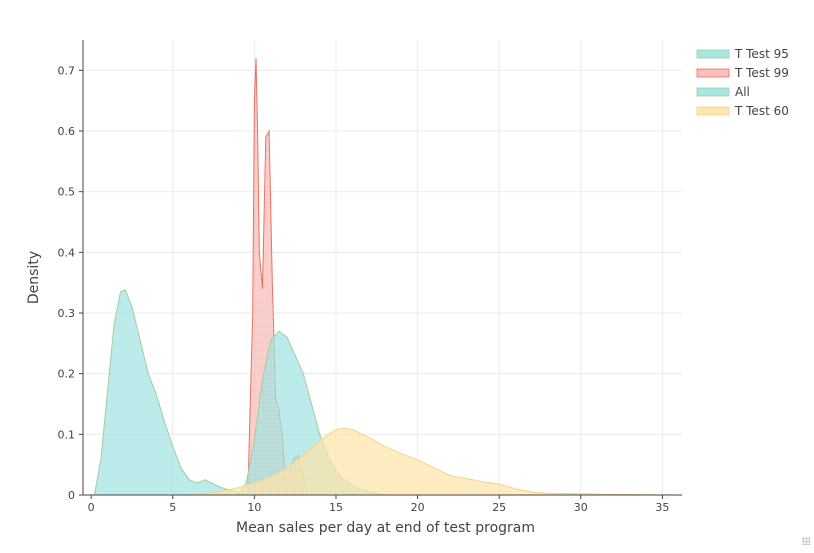 The width and height of the screenshot is (814, 553). I want to click on x-tick-label: 30, so click(581, 507).